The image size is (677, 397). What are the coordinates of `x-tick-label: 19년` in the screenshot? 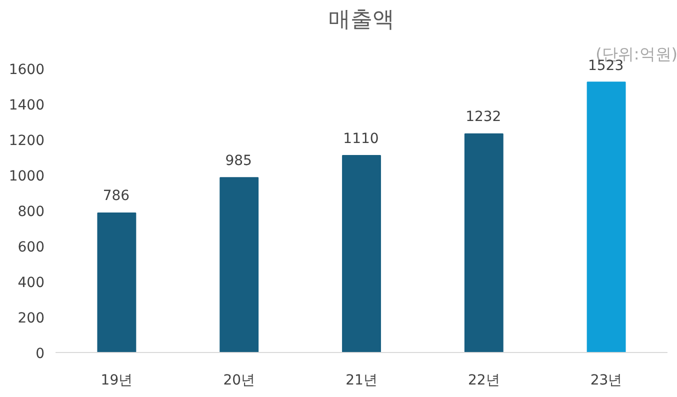 It's located at (116, 380).